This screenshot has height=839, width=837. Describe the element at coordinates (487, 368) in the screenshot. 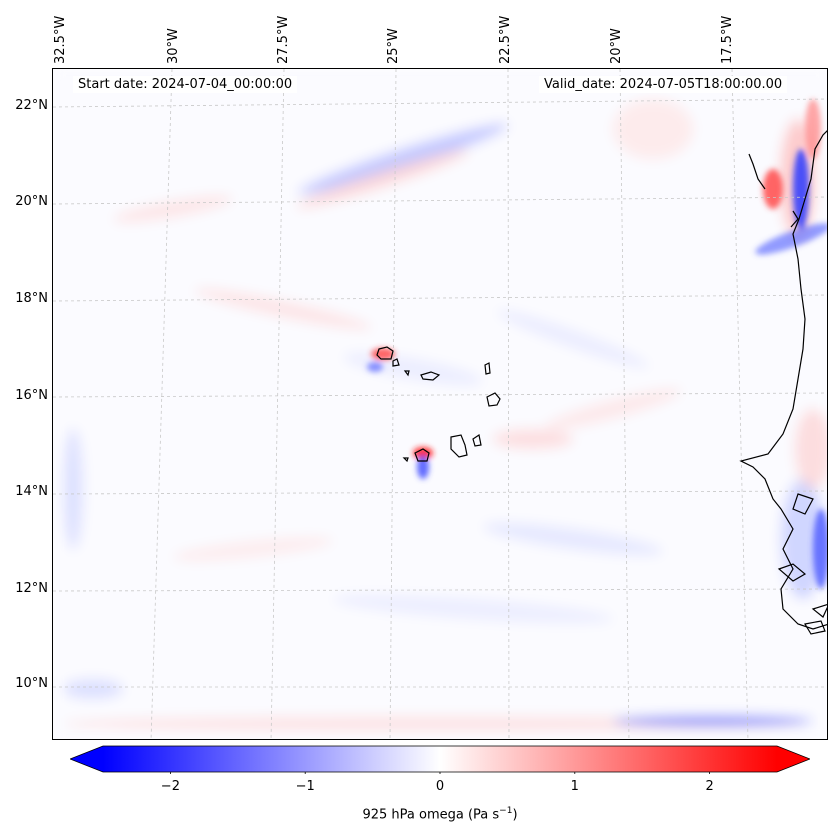

I see `island-sal` at that location.